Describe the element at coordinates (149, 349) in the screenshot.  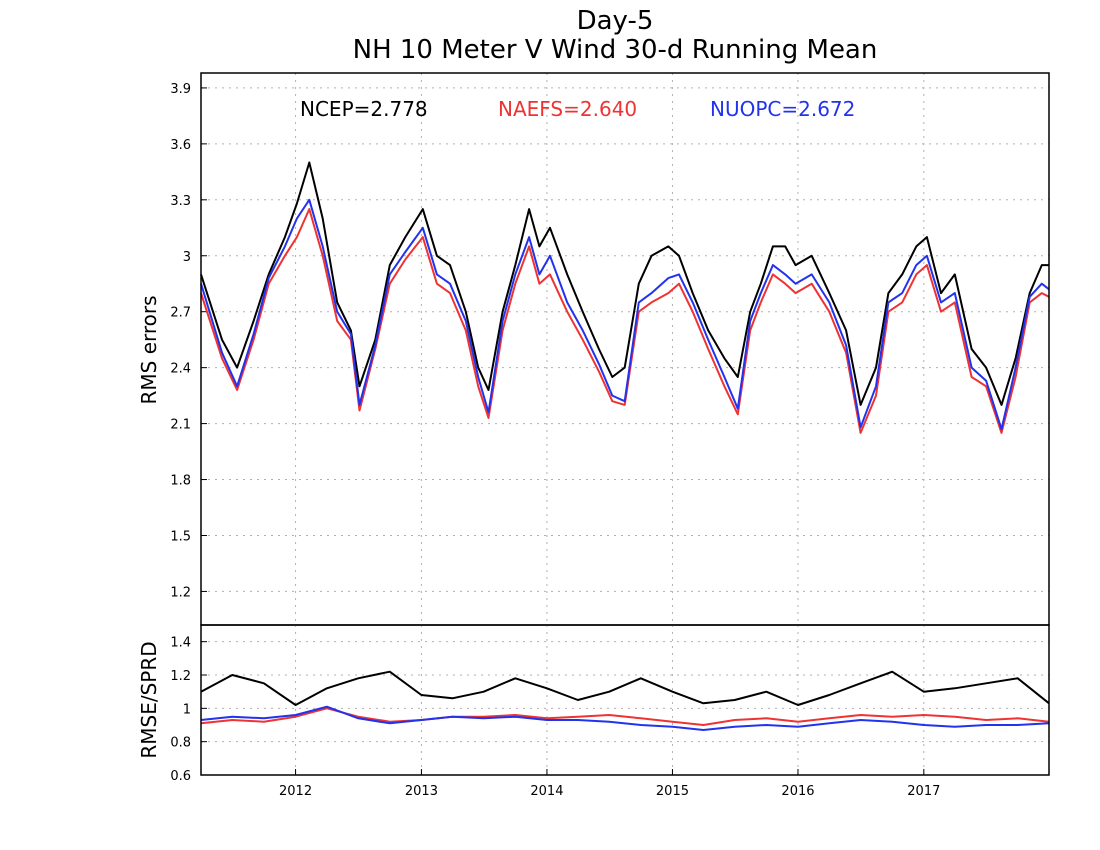
I see `y-axis-label-top: RMS errors` at that location.